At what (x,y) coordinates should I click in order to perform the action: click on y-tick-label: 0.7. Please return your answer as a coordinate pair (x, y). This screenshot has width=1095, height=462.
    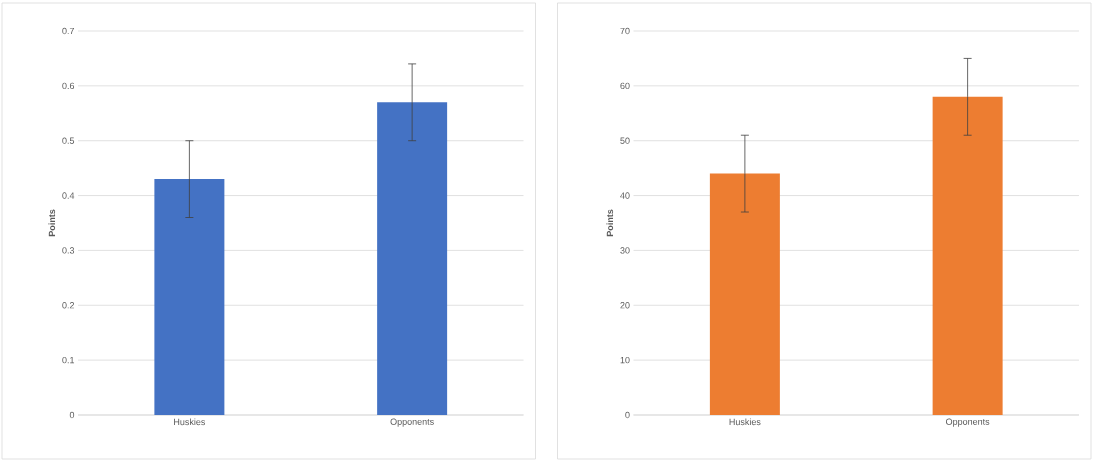
    Looking at the image, I should click on (68, 31).